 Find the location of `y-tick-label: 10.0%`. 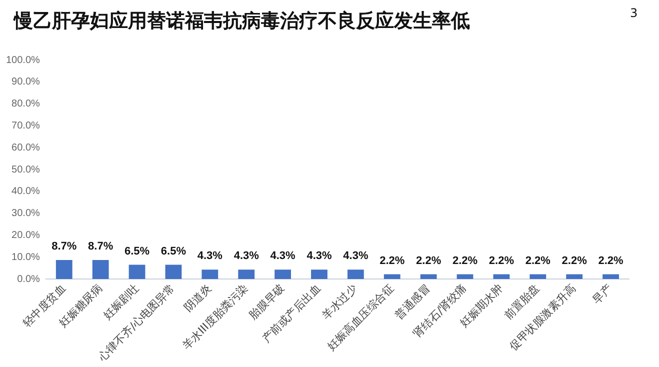

y-tick-label: 10.0% is located at coordinates (26, 257).